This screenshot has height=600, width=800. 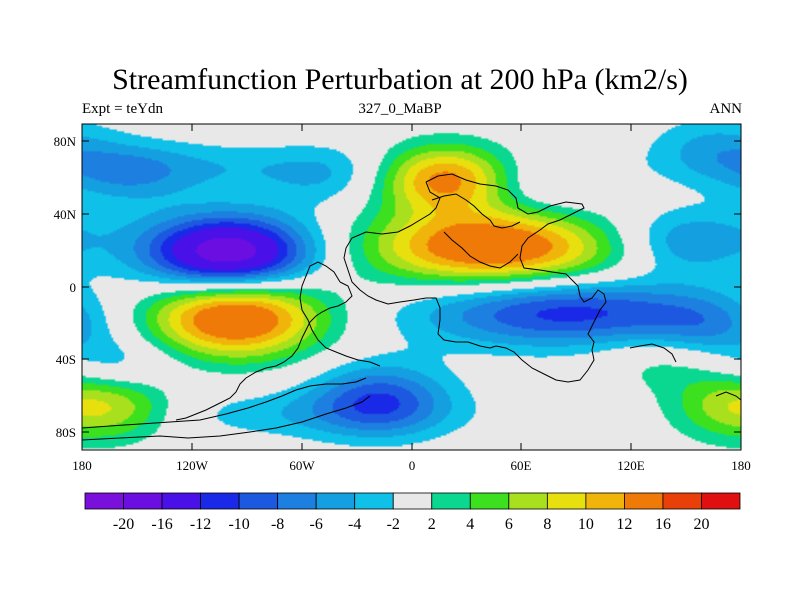 What do you see at coordinates (631, 465) in the screenshot?
I see `x-label-120e: 120E` at bounding box center [631, 465].